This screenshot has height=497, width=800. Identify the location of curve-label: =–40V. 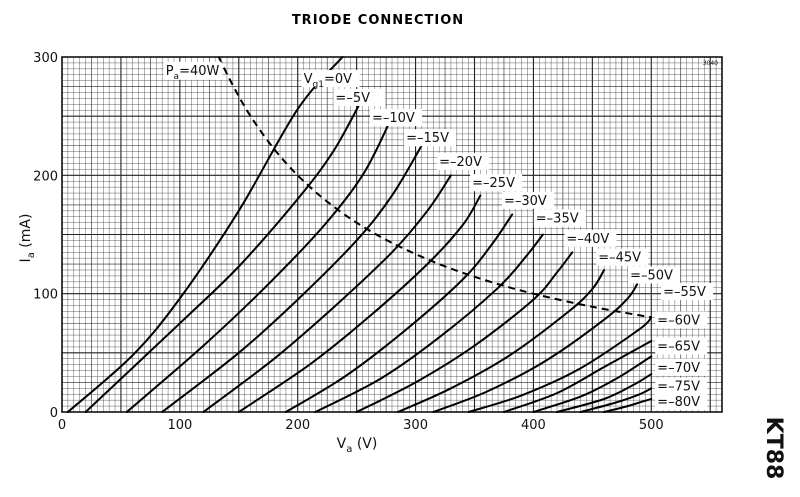
(587, 239).